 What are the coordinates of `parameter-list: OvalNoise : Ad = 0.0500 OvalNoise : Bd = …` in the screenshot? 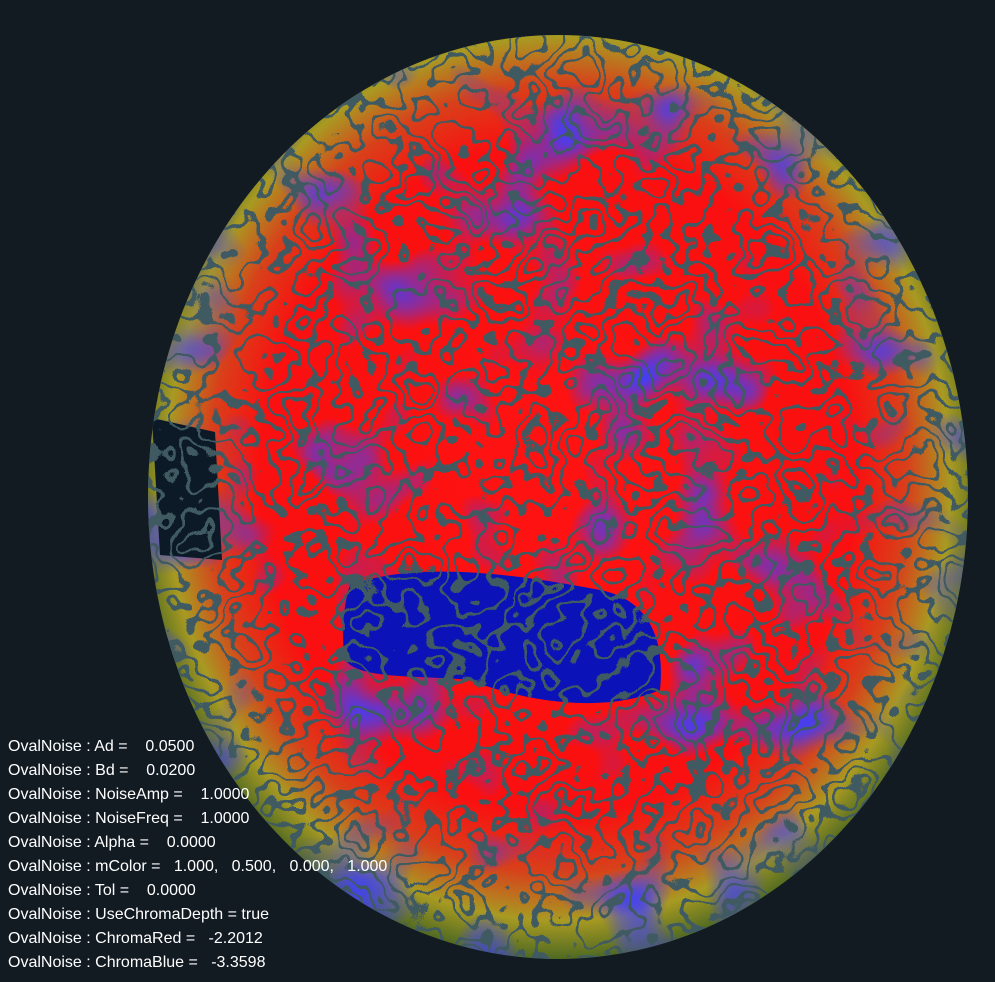 It's located at (197, 855).